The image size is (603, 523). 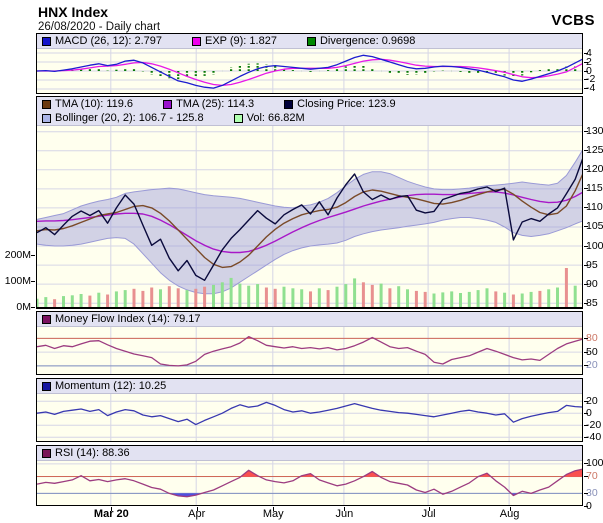 I want to click on y-axis-label: 70, so click(x=592, y=476).